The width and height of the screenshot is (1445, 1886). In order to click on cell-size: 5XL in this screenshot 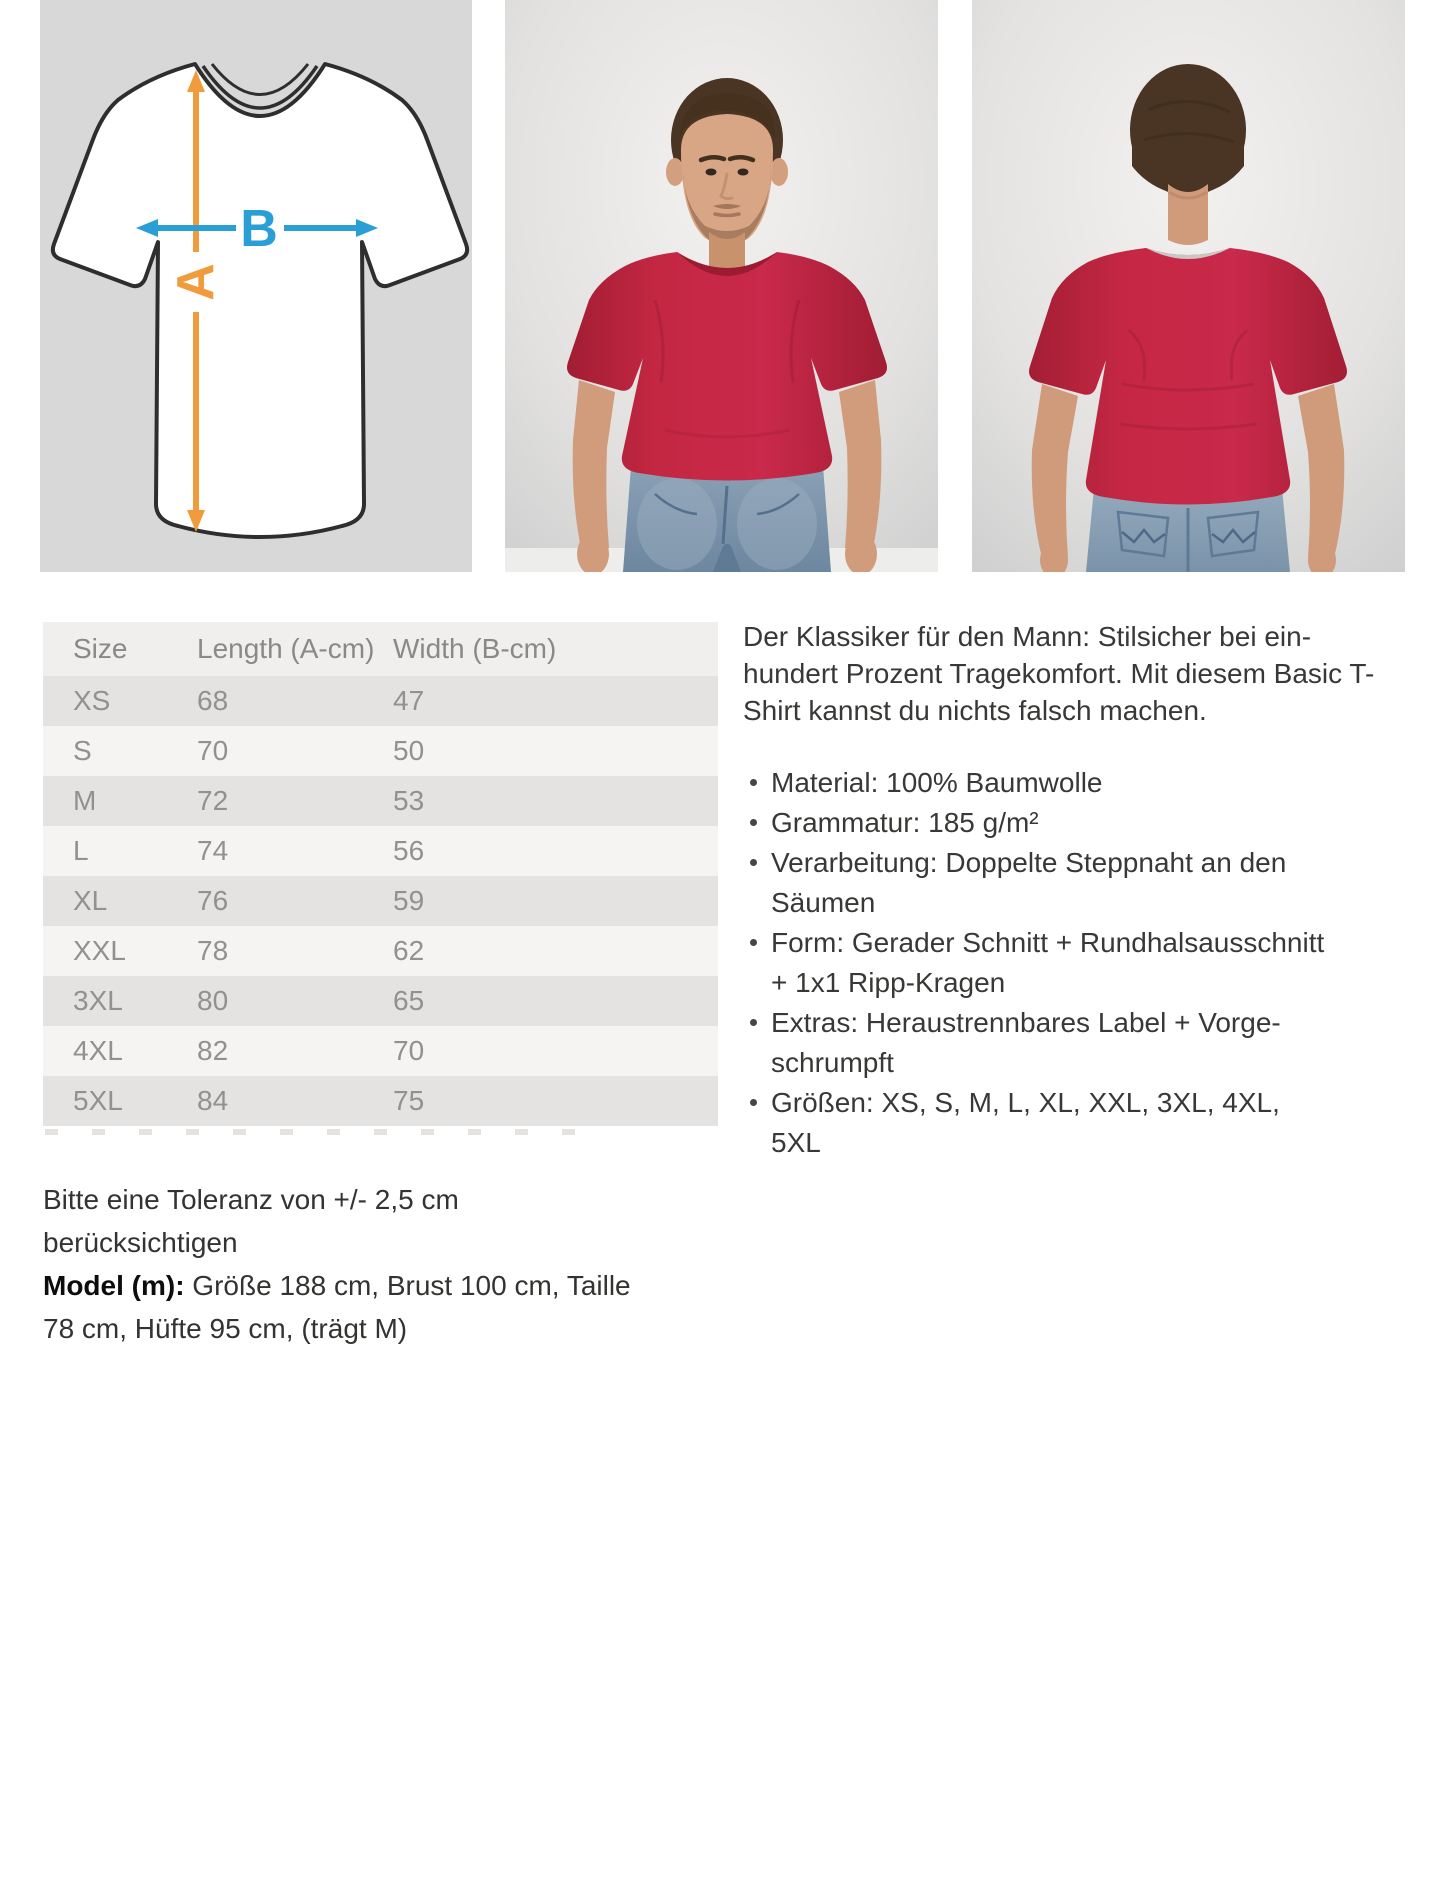, I will do `click(98, 1100)`.